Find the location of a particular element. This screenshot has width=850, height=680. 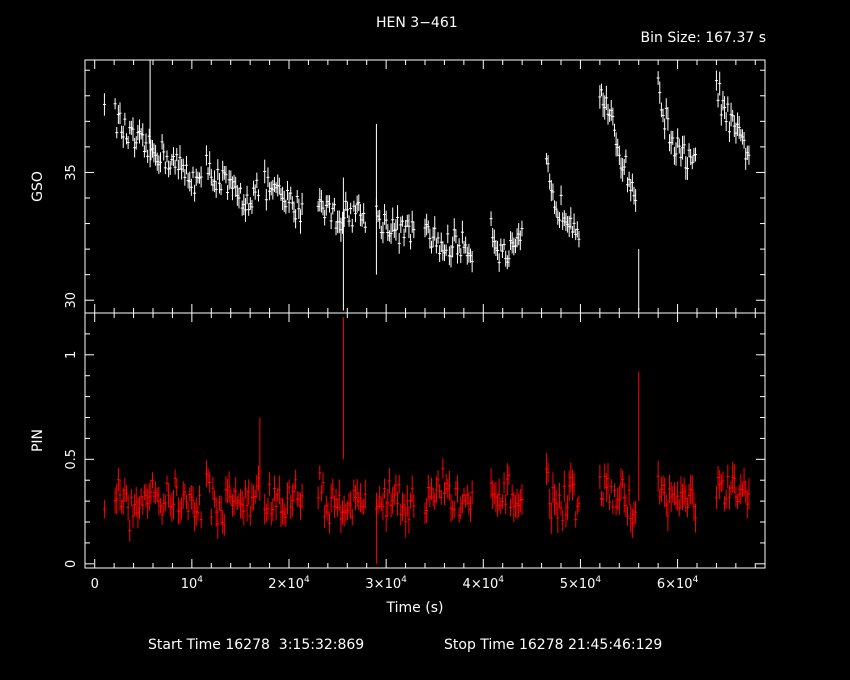

x-tick-label: 3×104 is located at coordinates (386, 583).